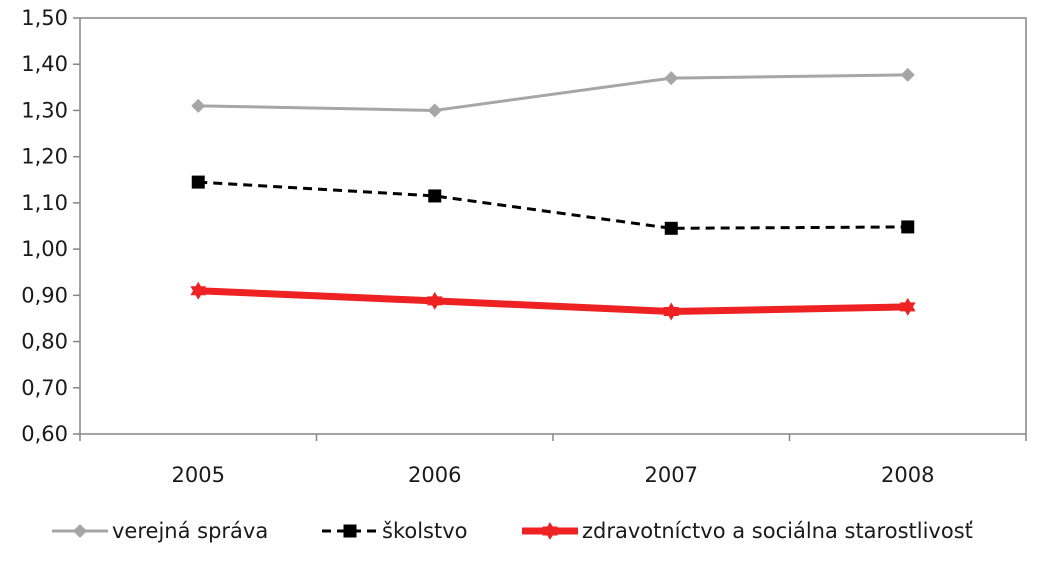 The height and width of the screenshot is (572, 1044). I want to click on y-axis: 0,60 0,70 0,80 0,90 1,00 1,10 1,20 1,30 1,40 1,50, so click(50, 226).